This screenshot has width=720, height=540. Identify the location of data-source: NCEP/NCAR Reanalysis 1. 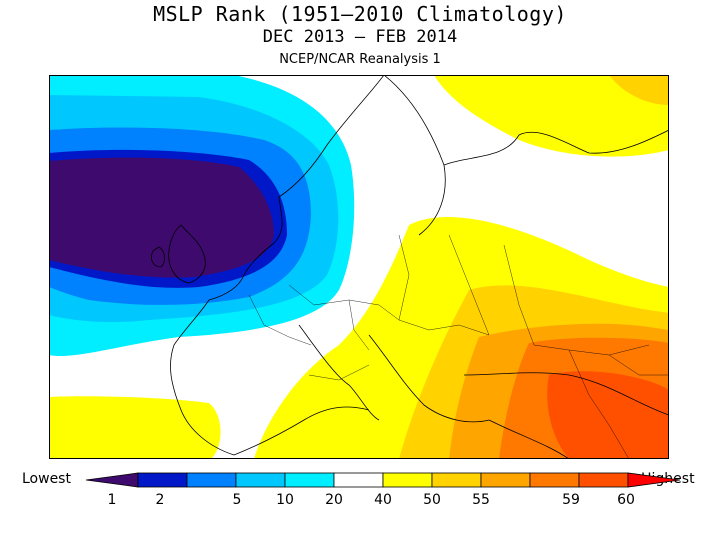
(360, 59).